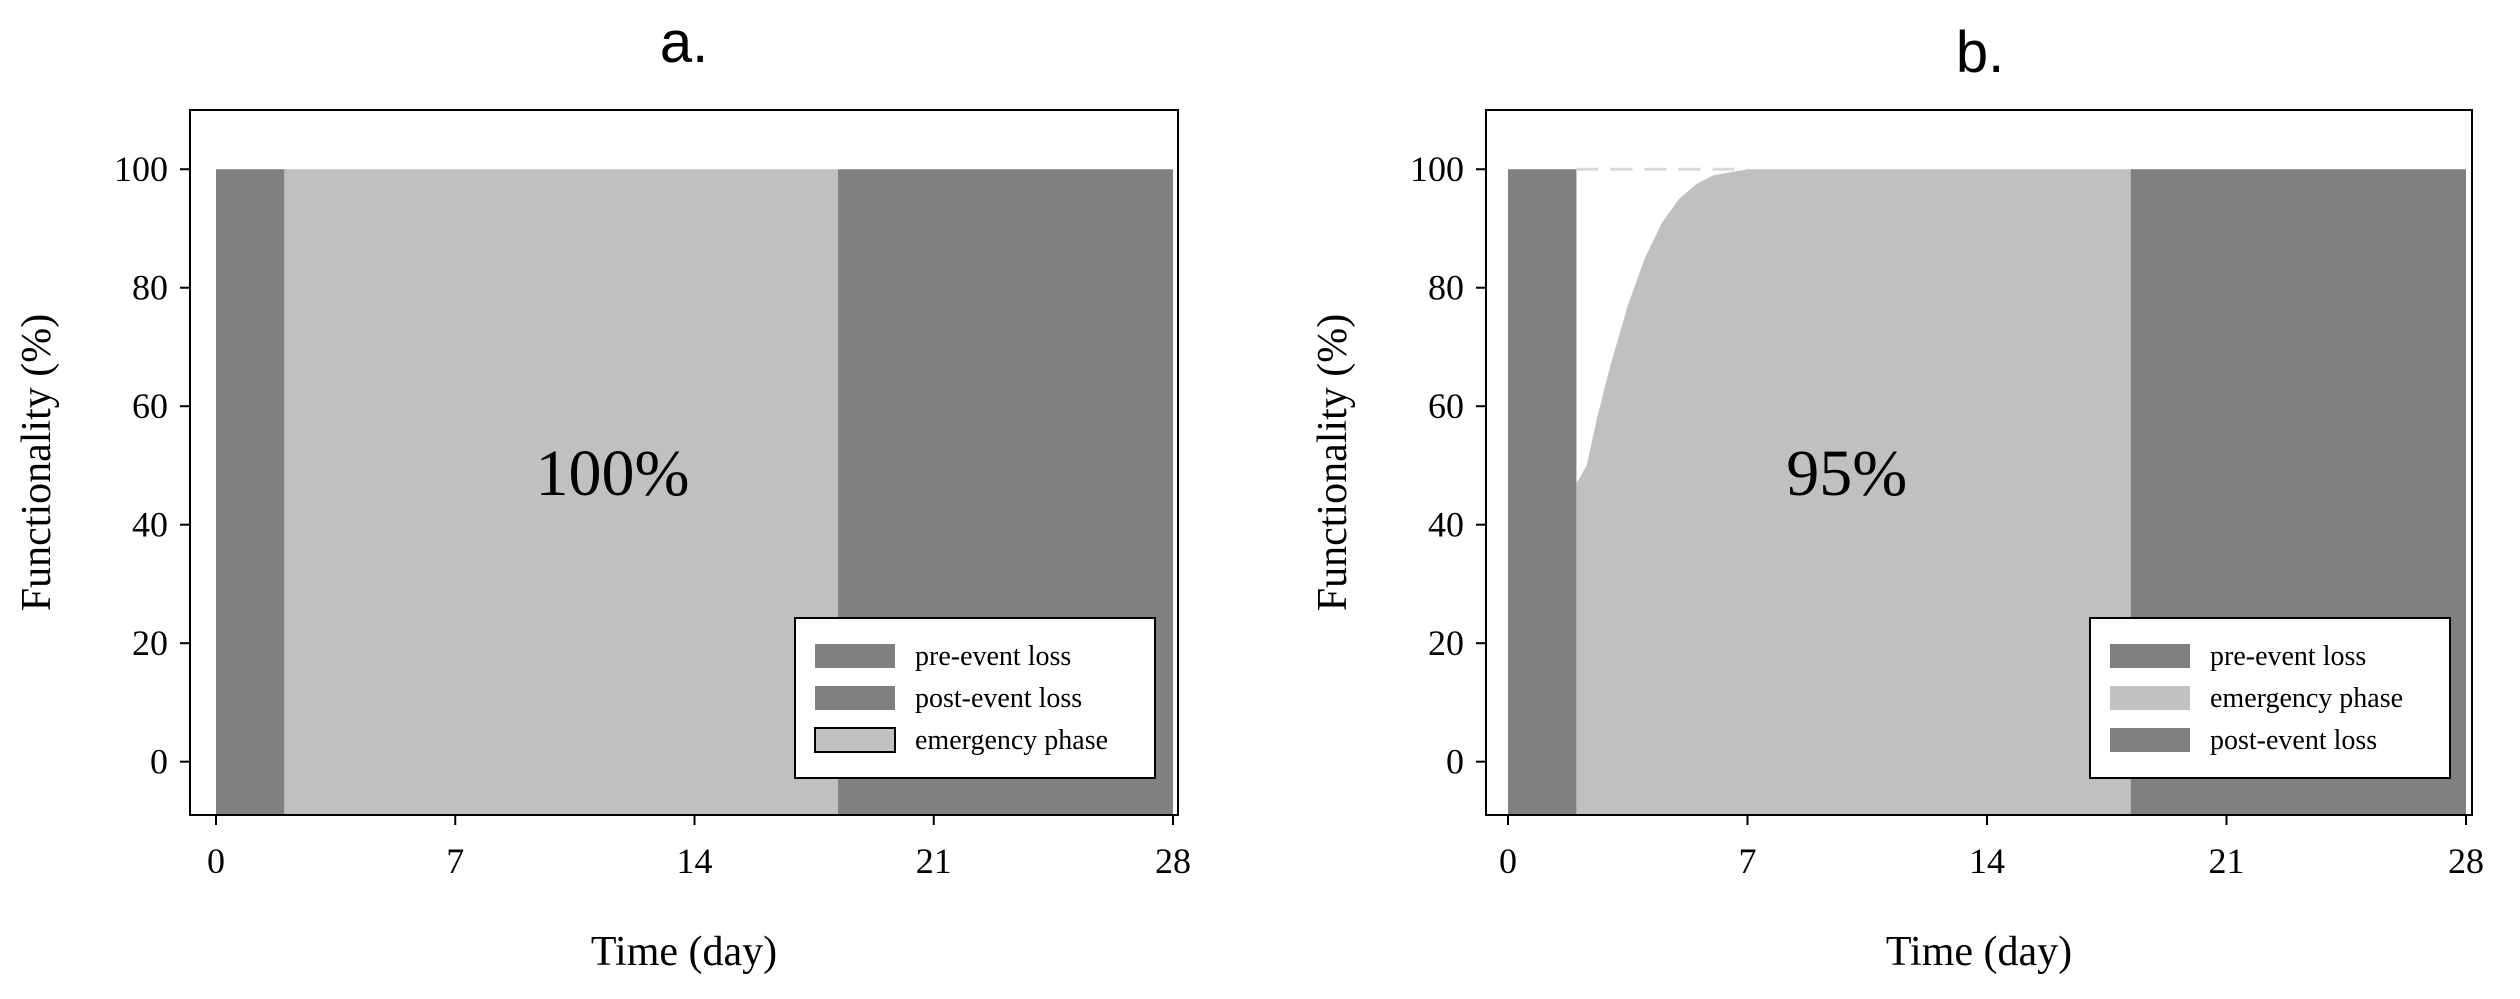 The height and width of the screenshot is (999, 2520). What do you see at coordinates (684, 42) in the screenshot?
I see `panel-title: a.` at bounding box center [684, 42].